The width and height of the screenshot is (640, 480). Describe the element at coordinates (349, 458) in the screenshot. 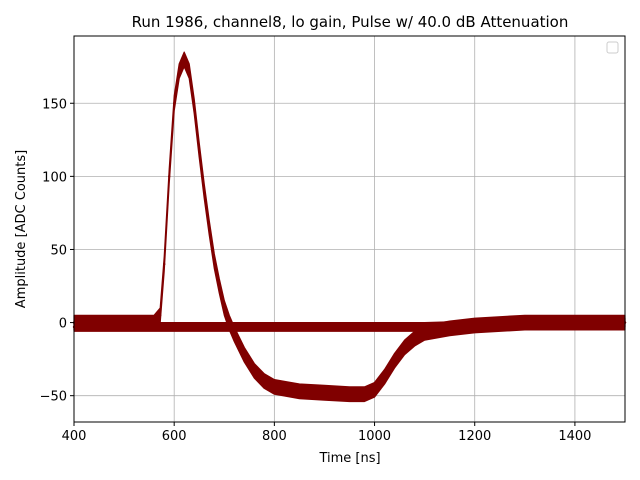

I see `x-axis-label: Time [ns]` at that location.